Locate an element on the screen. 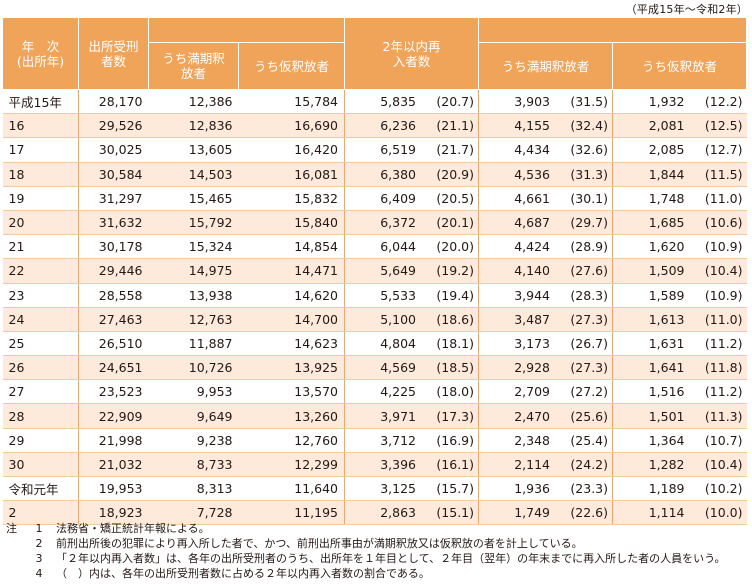 This screenshot has height=584, width=752. row-reentry: 2,863 (15.1) is located at coordinates (411, 513).